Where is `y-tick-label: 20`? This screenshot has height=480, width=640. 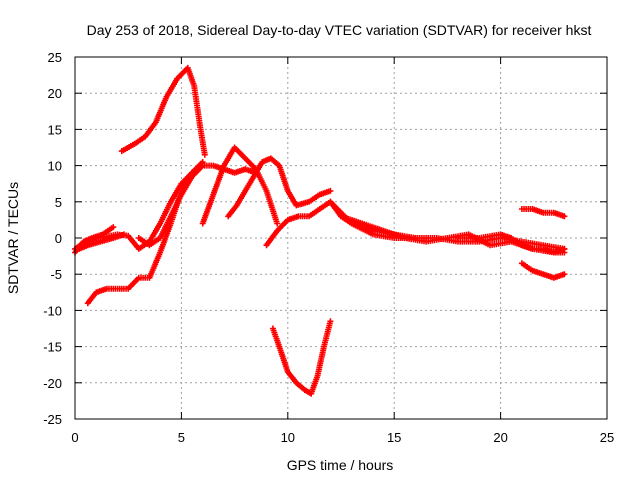
y-tick-label: 20 is located at coordinates (55, 93).